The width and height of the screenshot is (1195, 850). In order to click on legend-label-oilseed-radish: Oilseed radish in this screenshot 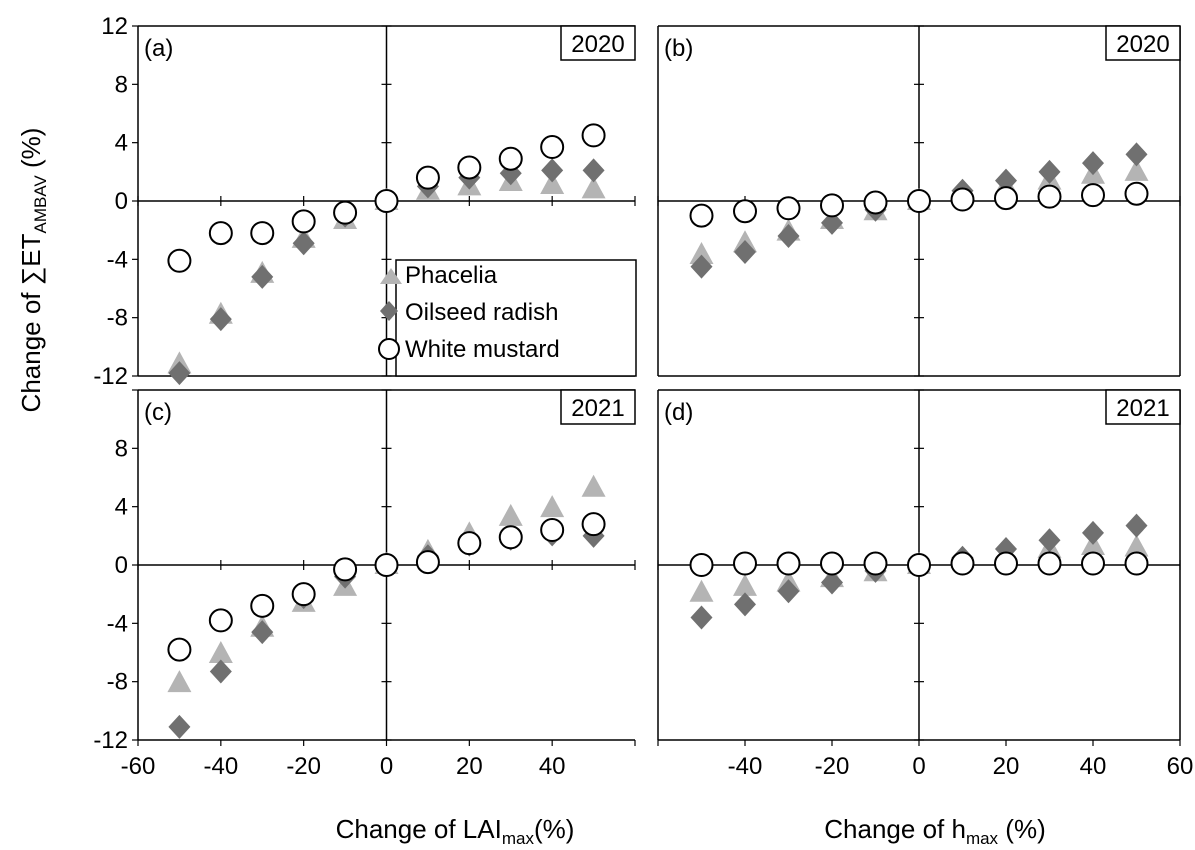, I will do `click(481, 312)`.